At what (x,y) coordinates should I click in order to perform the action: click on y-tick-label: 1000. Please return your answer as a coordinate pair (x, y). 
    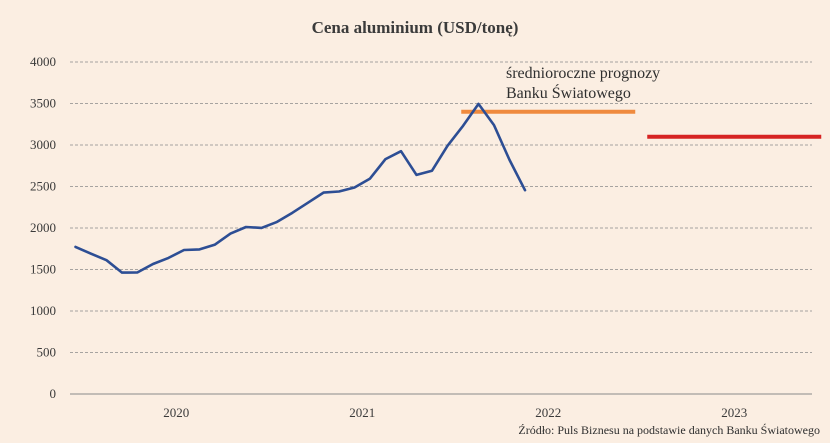
    Looking at the image, I should click on (43, 310).